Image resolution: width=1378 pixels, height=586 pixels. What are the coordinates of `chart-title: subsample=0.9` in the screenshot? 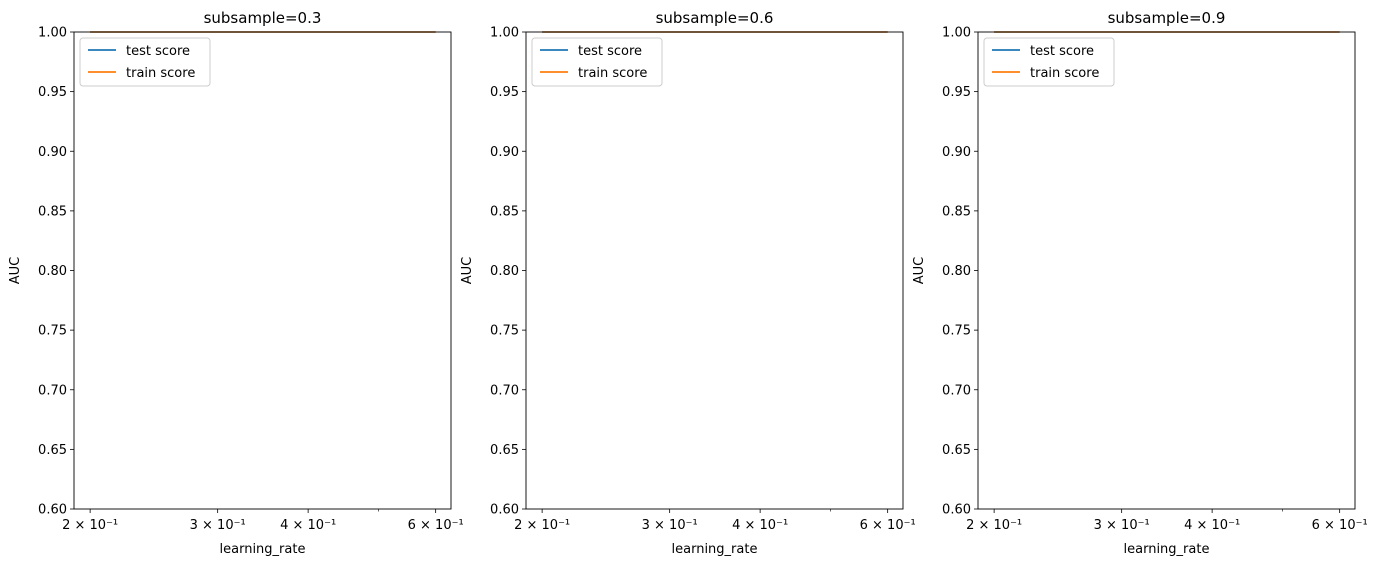 It's located at (1167, 18).